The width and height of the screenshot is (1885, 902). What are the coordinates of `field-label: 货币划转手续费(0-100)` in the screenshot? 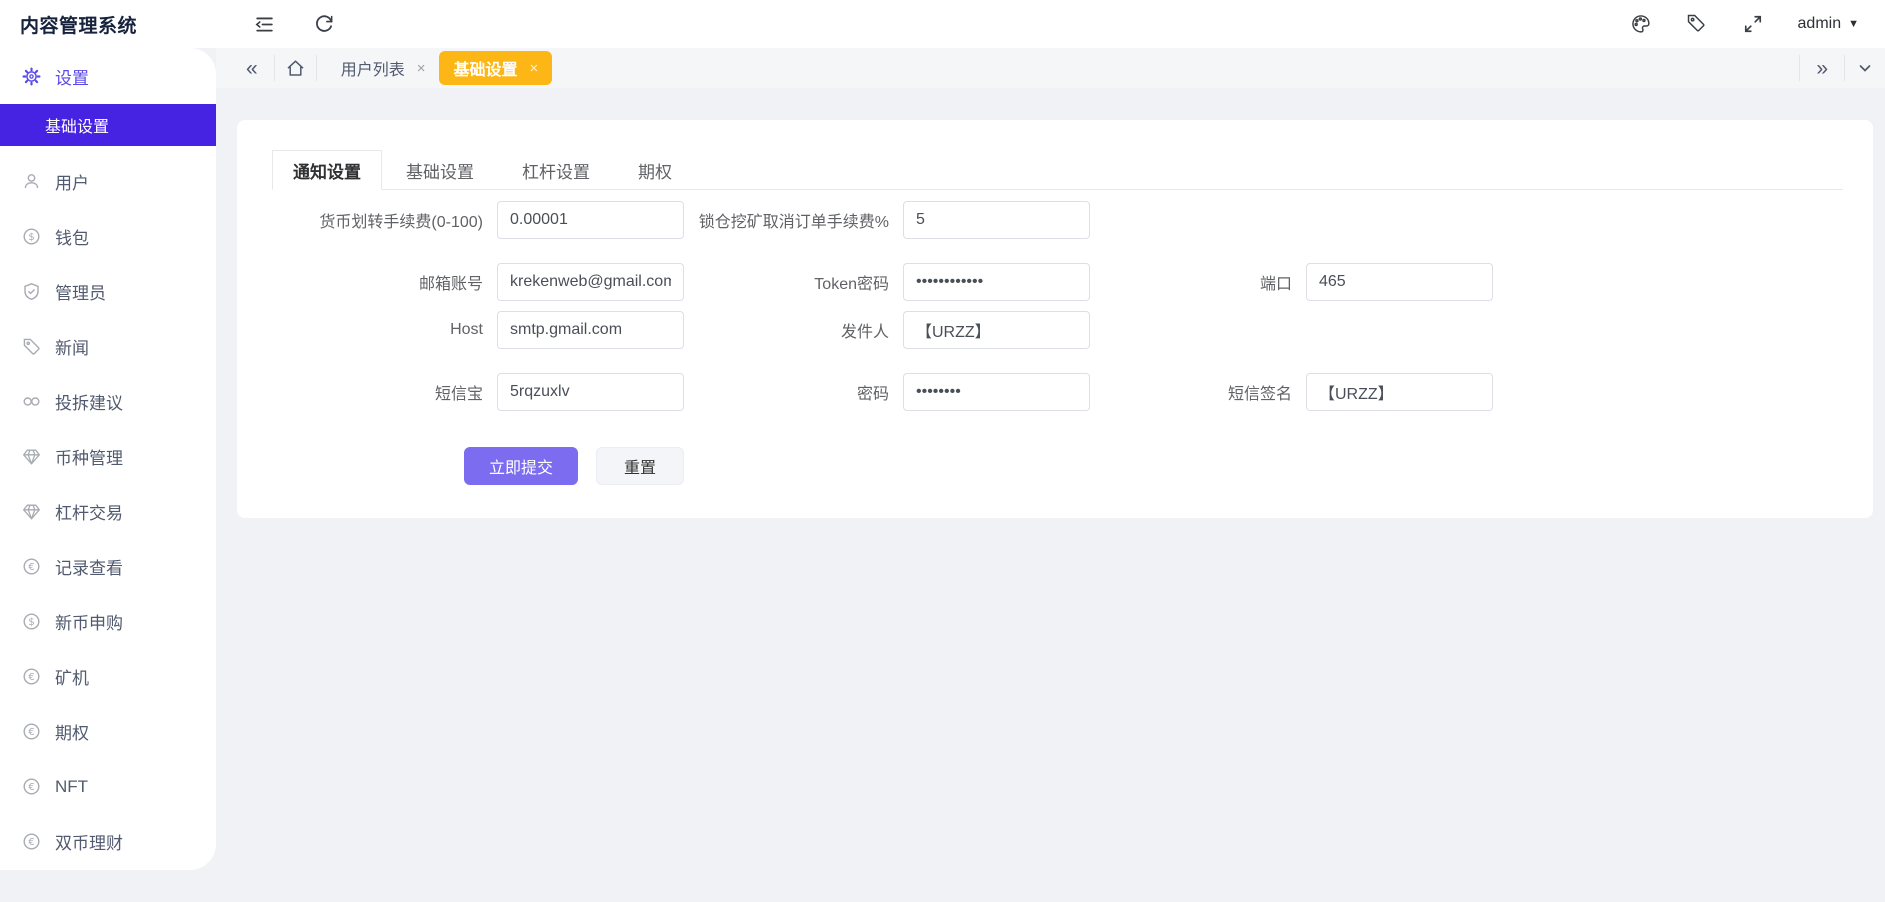 It's located at (401, 222).